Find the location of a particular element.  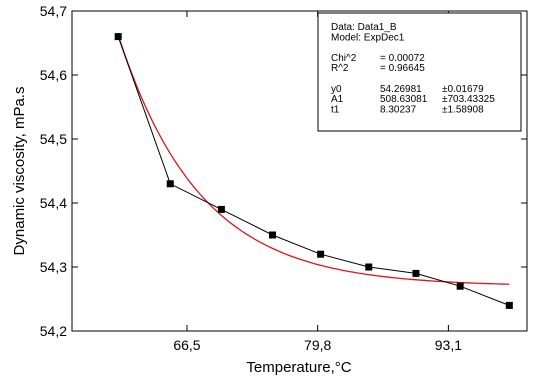

y-tick-label: 54,5 is located at coordinates (53, 139).